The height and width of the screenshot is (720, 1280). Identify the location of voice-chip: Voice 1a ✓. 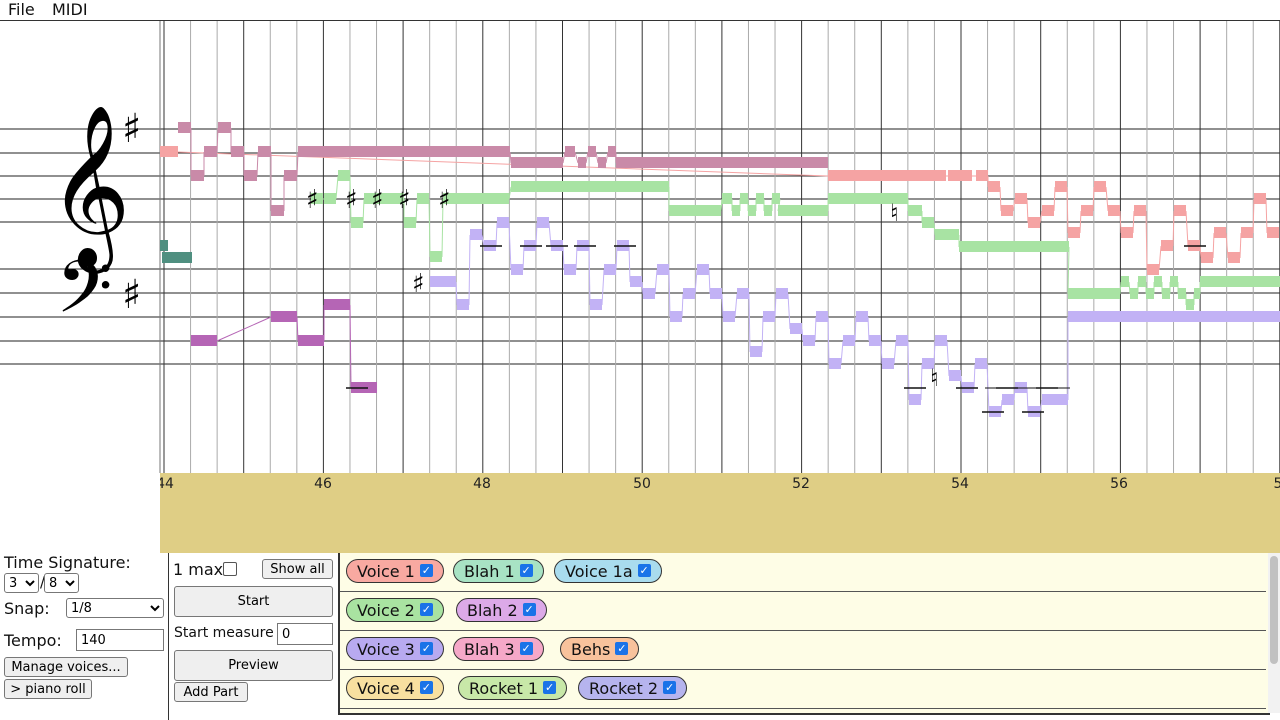
(608, 571).